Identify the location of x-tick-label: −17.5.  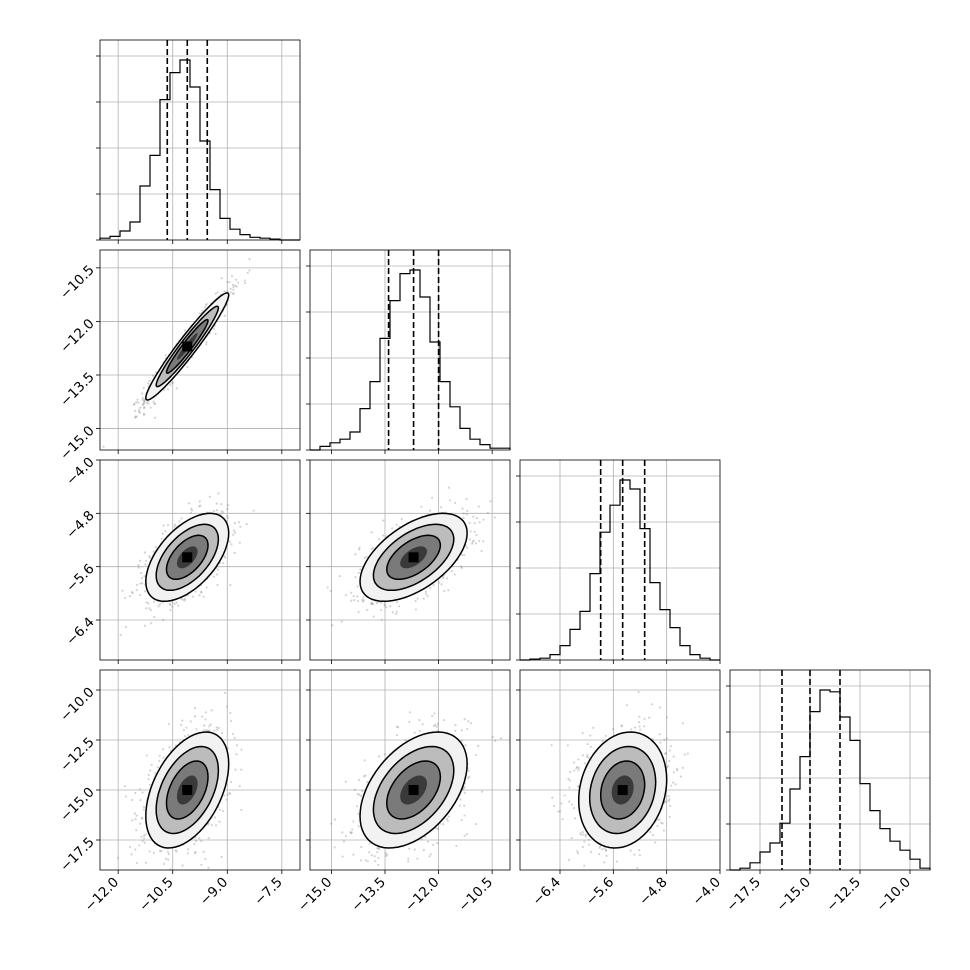
(743, 894).